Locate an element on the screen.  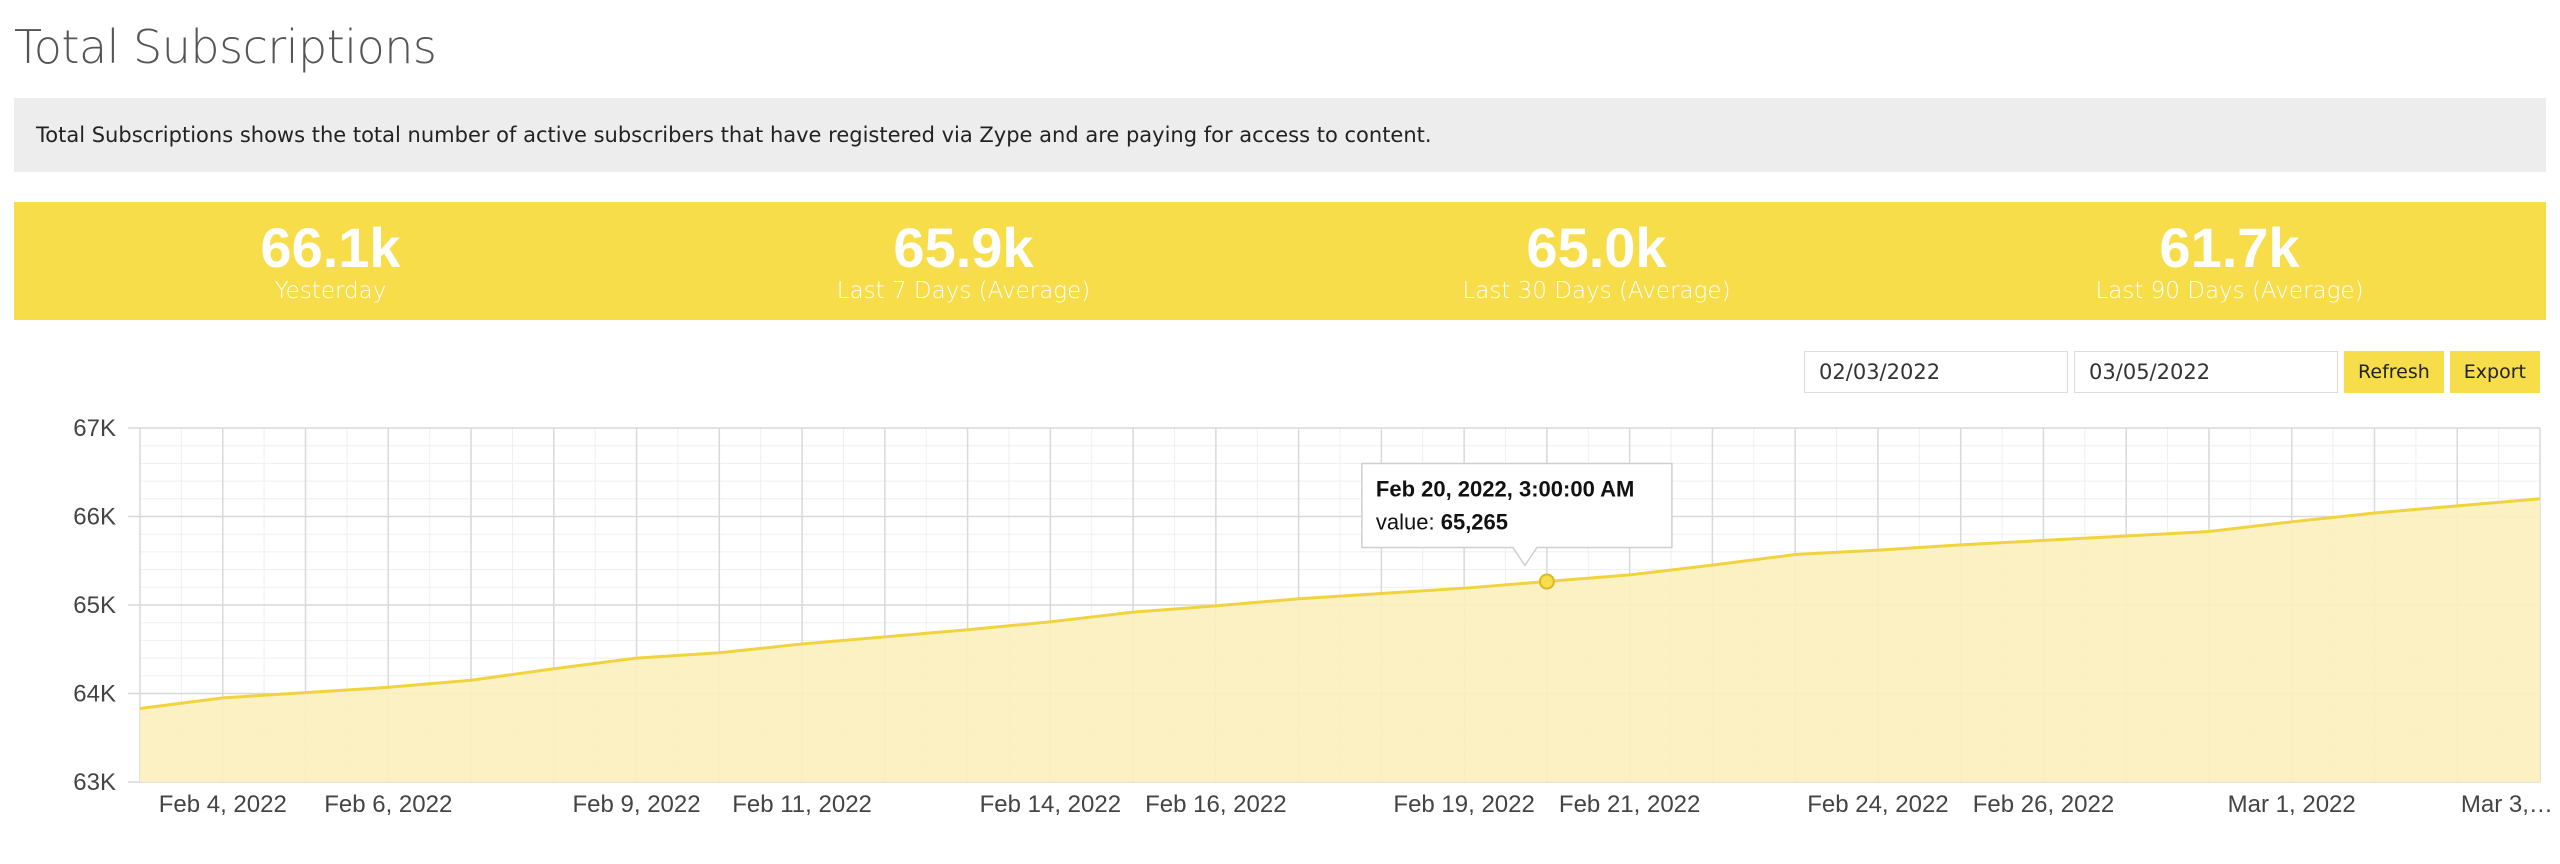
y-tick-label: 64K is located at coordinates (94, 694).